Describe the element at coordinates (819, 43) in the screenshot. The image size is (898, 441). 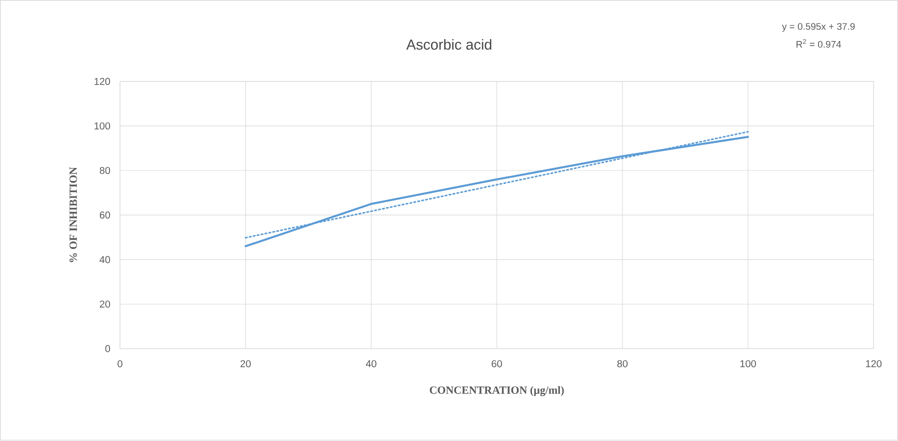
I see `text: R$^{2}$ = 0.974` at that location.